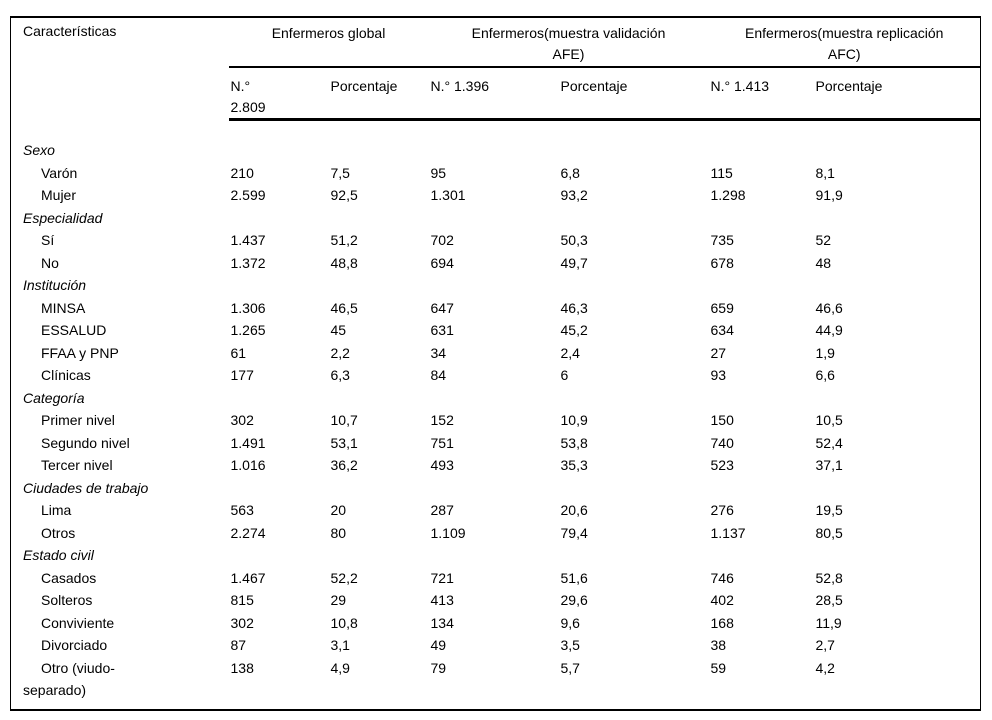 The height and width of the screenshot is (720, 992). What do you see at coordinates (761, 94) in the screenshot?
I see `subheader-n-afc: N.° 1.413` at bounding box center [761, 94].